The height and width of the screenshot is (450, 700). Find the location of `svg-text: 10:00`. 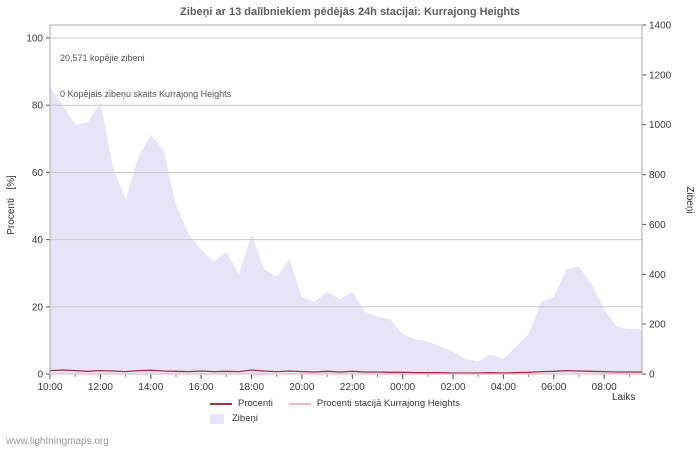

svg-text: 10:00 is located at coordinates (49, 387).